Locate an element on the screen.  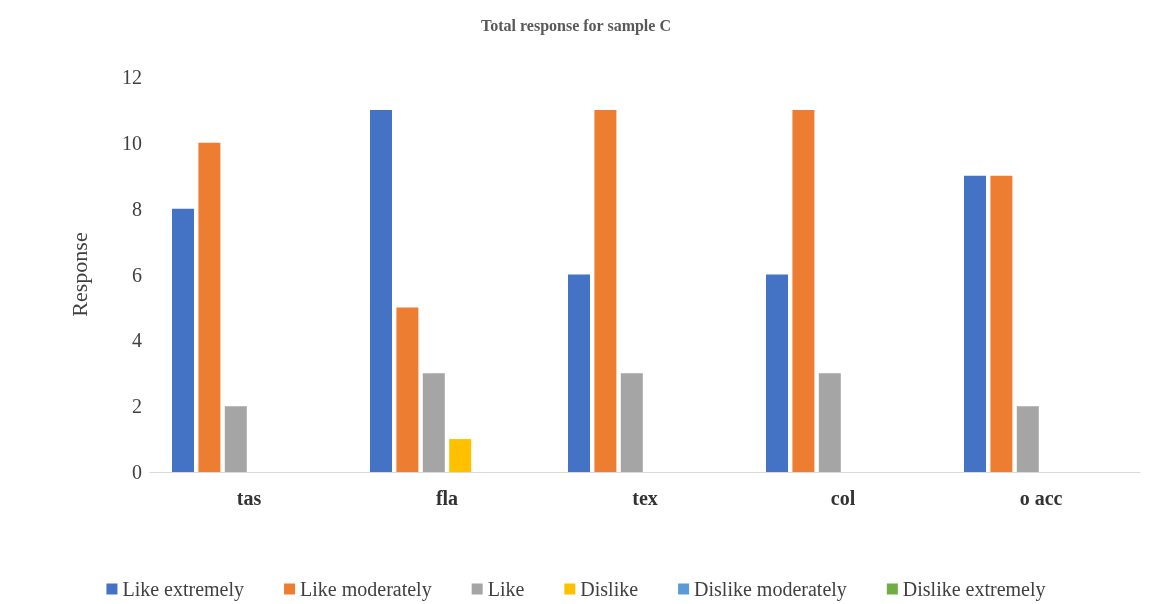
chart-title: Total response for sample C is located at coordinates (576, 25).